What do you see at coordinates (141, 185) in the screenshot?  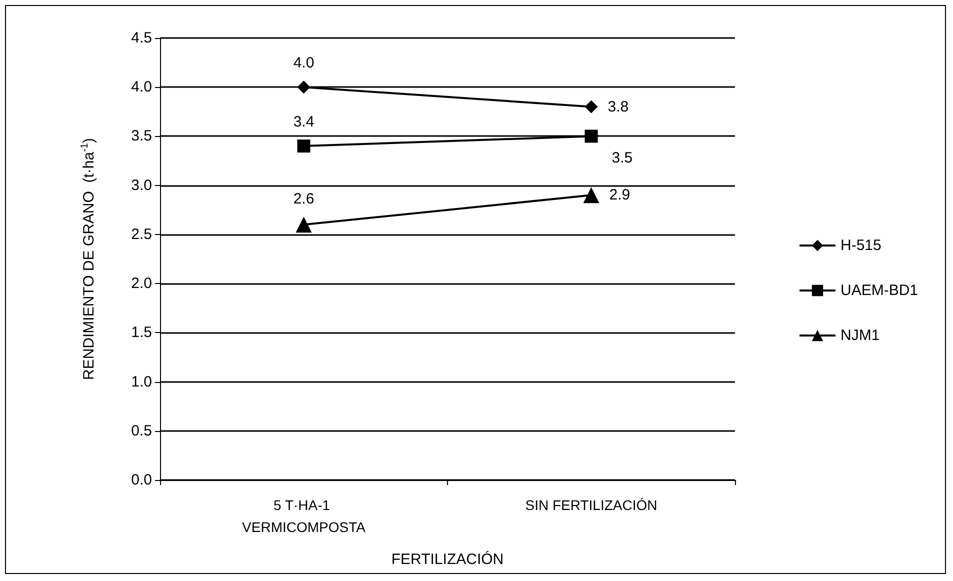 I see `y-tick-label: 3.0` at bounding box center [141, 185].